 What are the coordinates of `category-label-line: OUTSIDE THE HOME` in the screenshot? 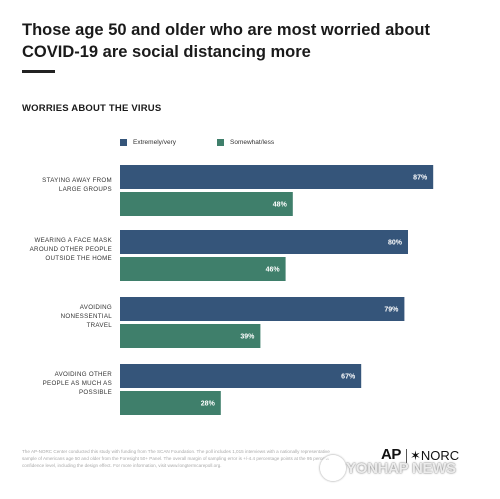 It's located at (78, 258).